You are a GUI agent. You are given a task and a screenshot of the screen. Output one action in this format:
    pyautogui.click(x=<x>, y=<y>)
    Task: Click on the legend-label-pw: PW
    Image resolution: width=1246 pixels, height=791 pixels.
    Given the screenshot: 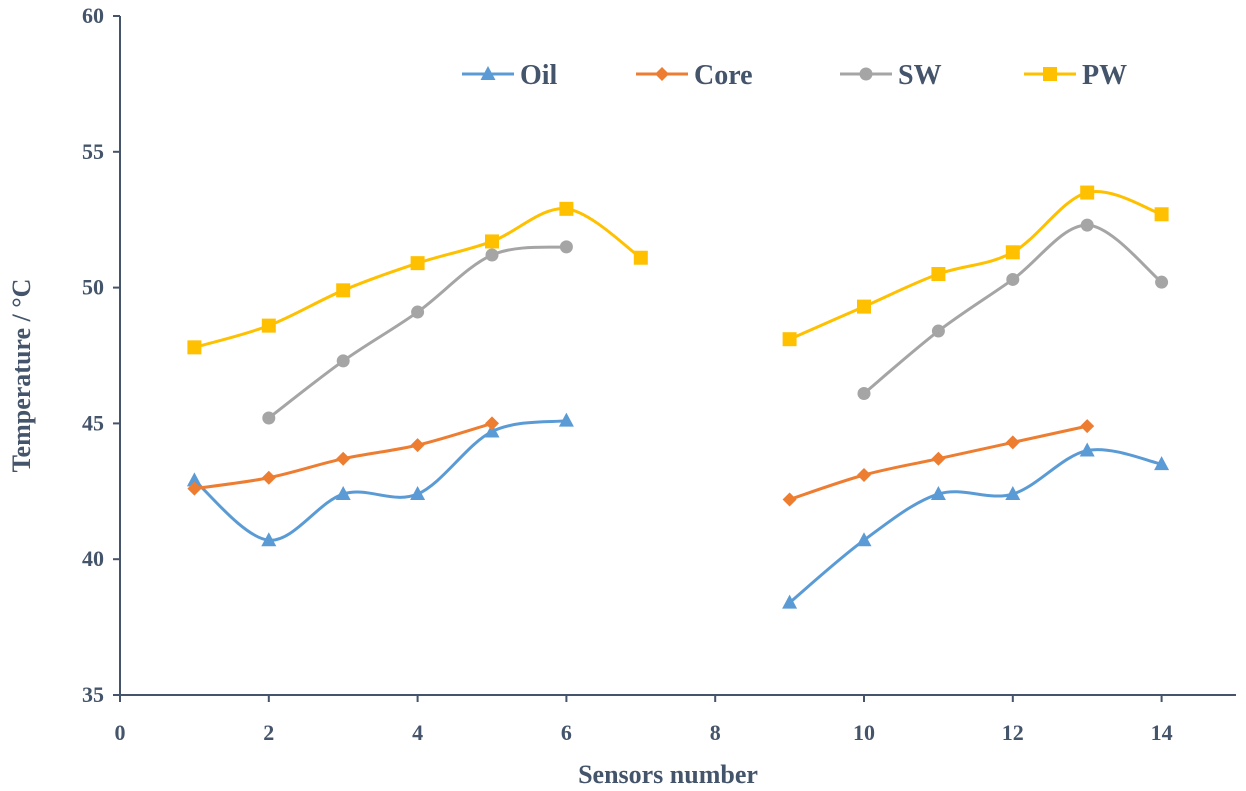 What is the action you would take?
    pyautogui.click(x=1104, y=75)
    